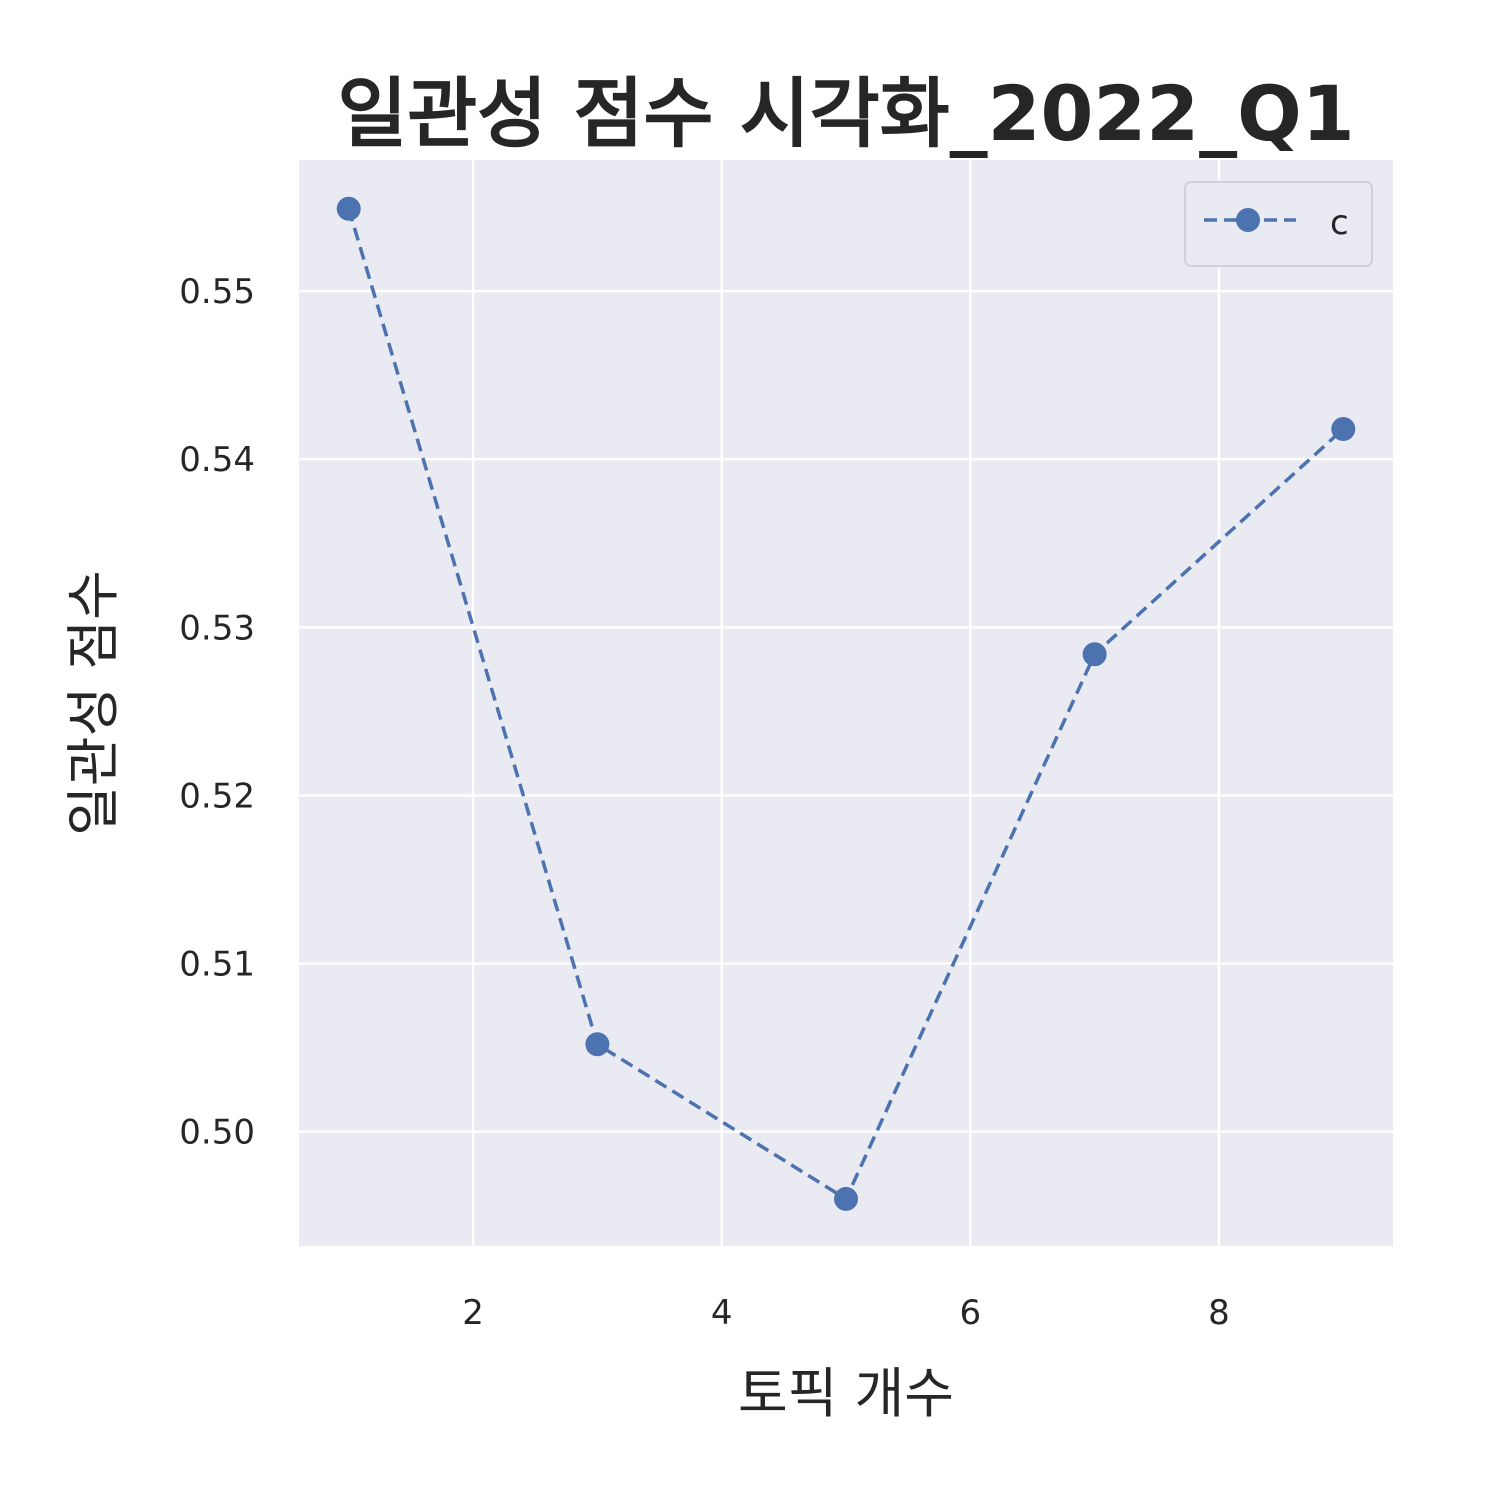 The height and width of the screenshot is (1500, 1500). Describe the element at coordinates (1248, 220) in the screenshot. I see `legend-marker` at that location.